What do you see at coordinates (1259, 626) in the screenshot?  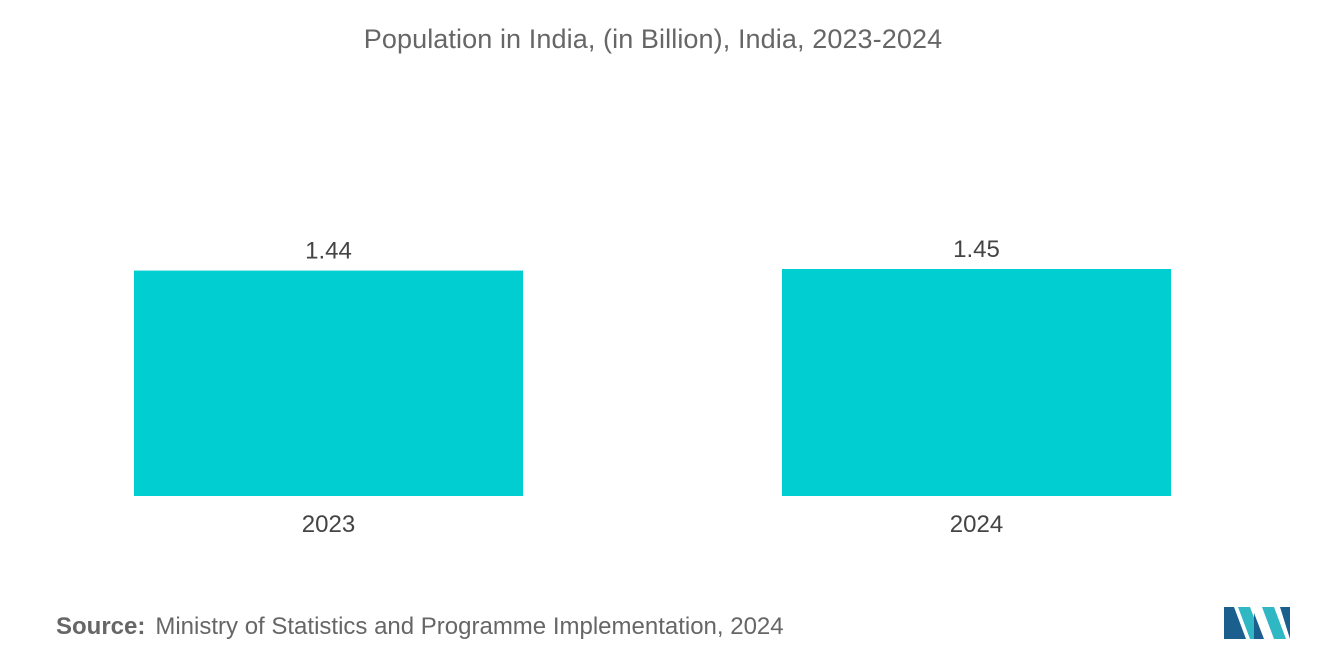 I see `logo-shape-mid-b` at bounding box center [1259, 626].